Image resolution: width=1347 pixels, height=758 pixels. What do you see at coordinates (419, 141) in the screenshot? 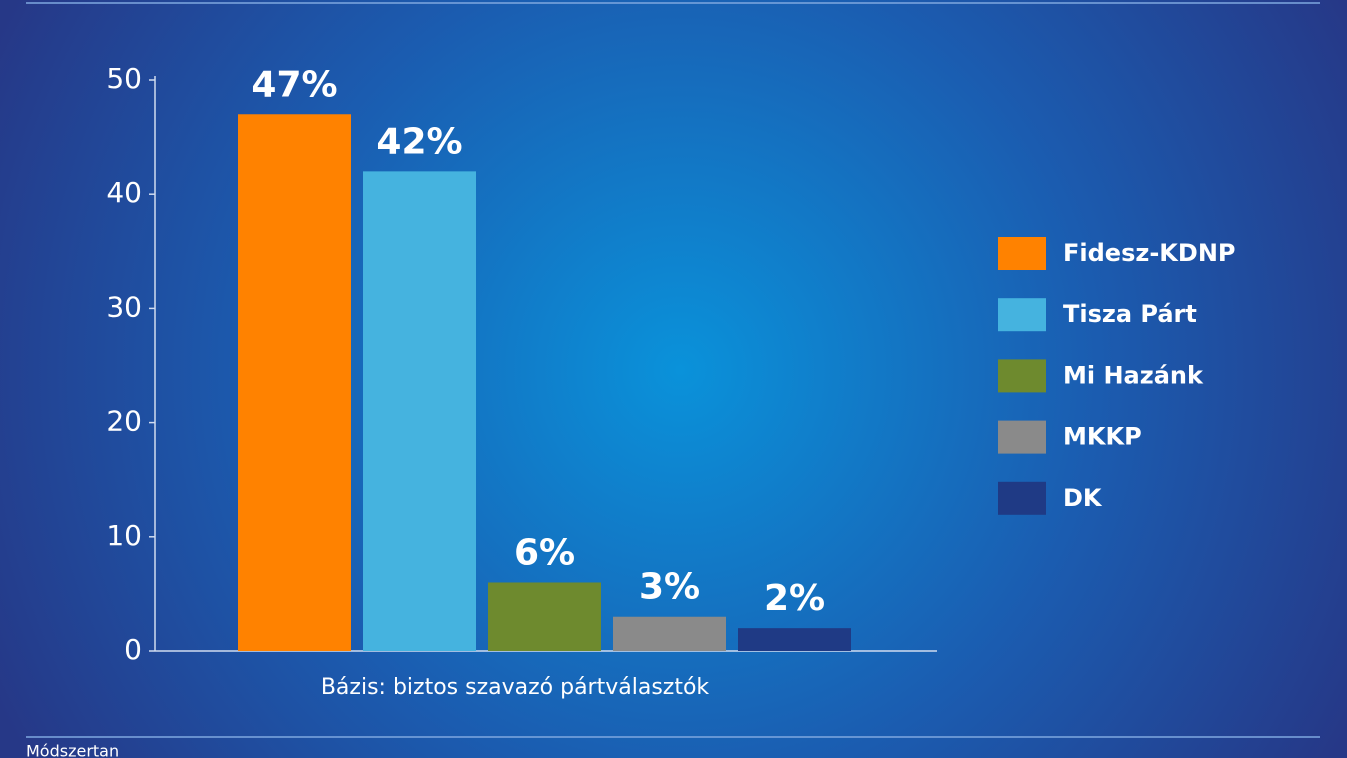
I see `value-label: 42%` at bounding box center [419, 141].